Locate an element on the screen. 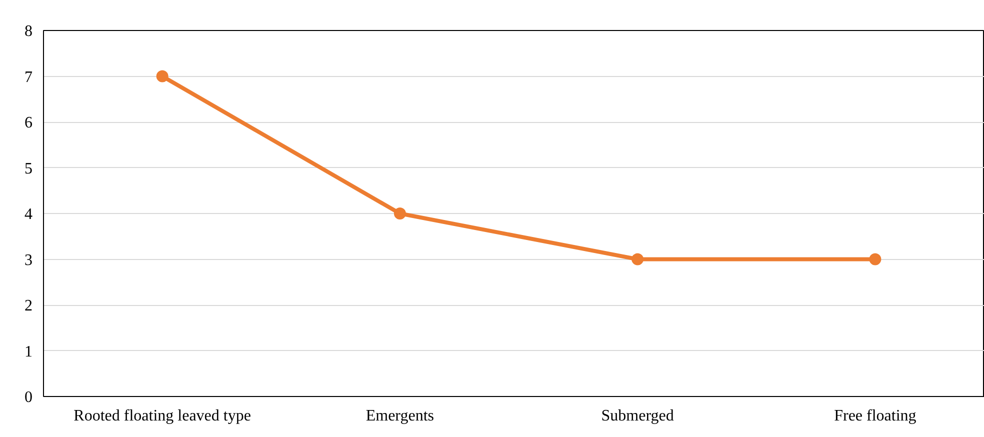 The height and width of the screenshot is (437, 984). y-tick-label: 7 is located at coordinates (28, 77).